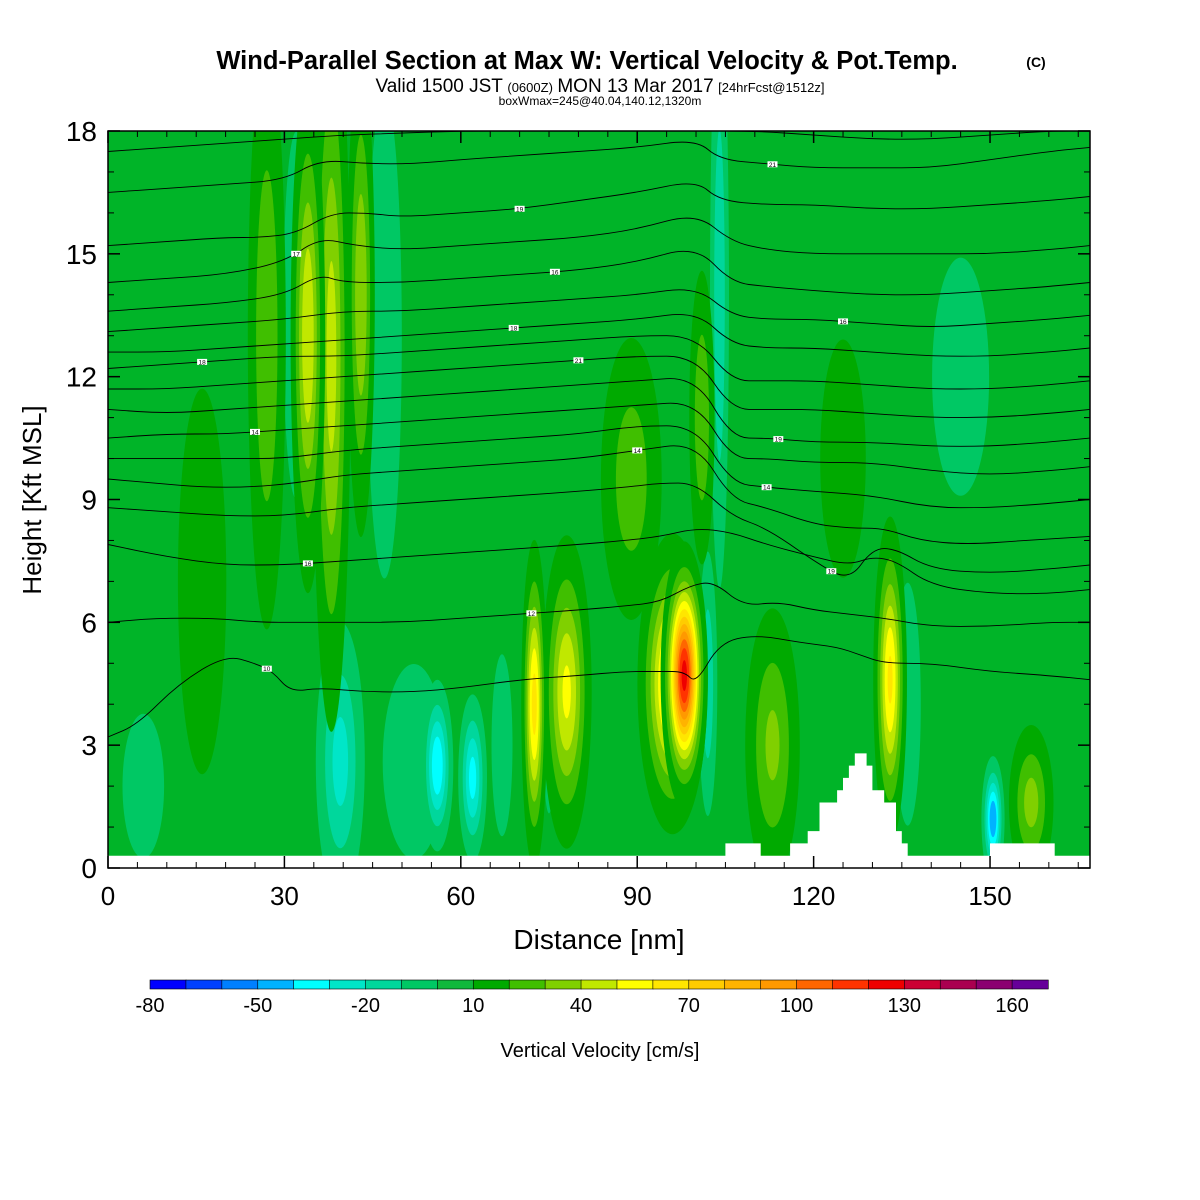  Describe the element at coordinates (796, 1006) in the screenshot. I see `colorbar-tick-label: 100` at that location.